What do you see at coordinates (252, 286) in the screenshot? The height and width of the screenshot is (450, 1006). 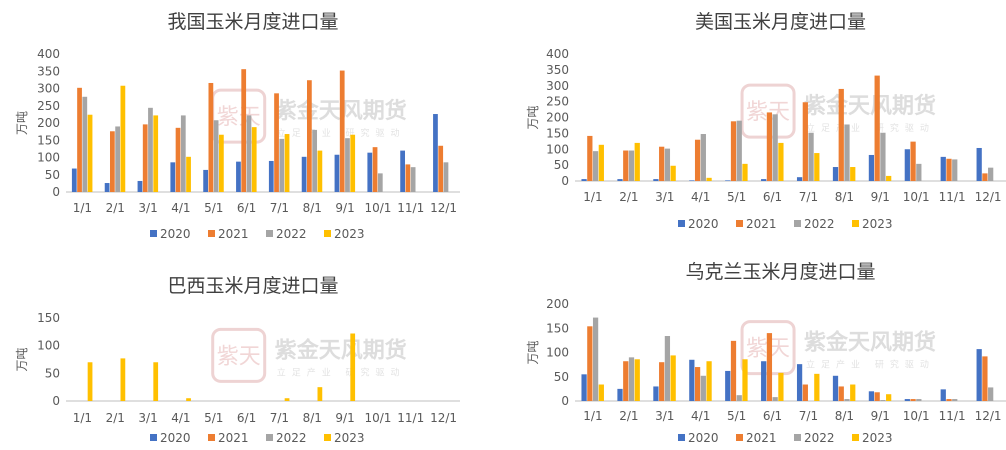 I see `chart-title: 巴西玉米月度进口量` at bounding box center [252, 286].